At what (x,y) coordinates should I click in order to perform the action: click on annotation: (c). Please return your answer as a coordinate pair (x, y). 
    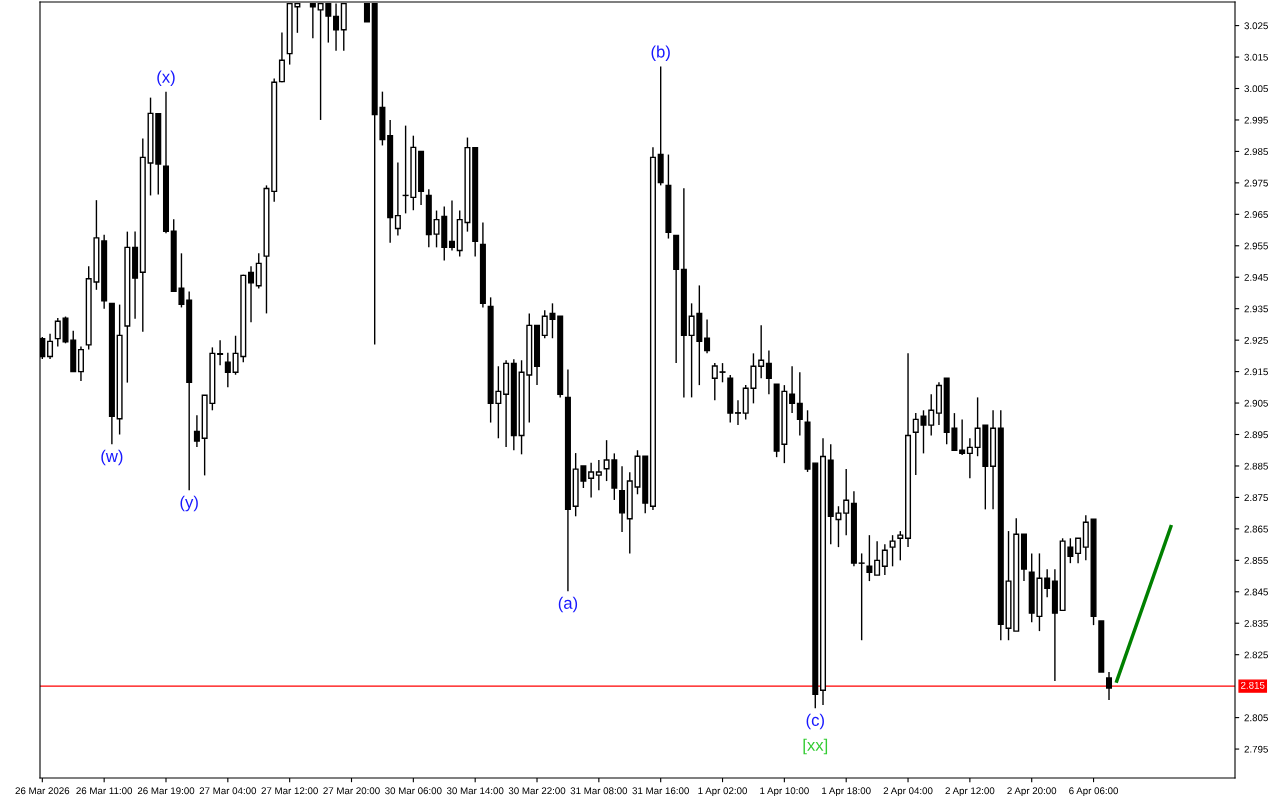
    Looking at the image, I should click on (815, 721).